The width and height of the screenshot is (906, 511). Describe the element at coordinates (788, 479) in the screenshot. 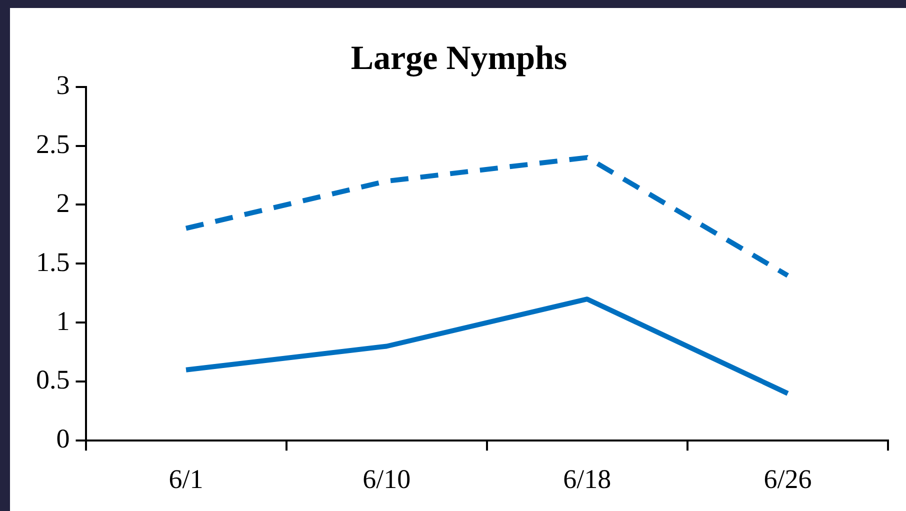

I see `x-tick-label: 6/26` at that location.